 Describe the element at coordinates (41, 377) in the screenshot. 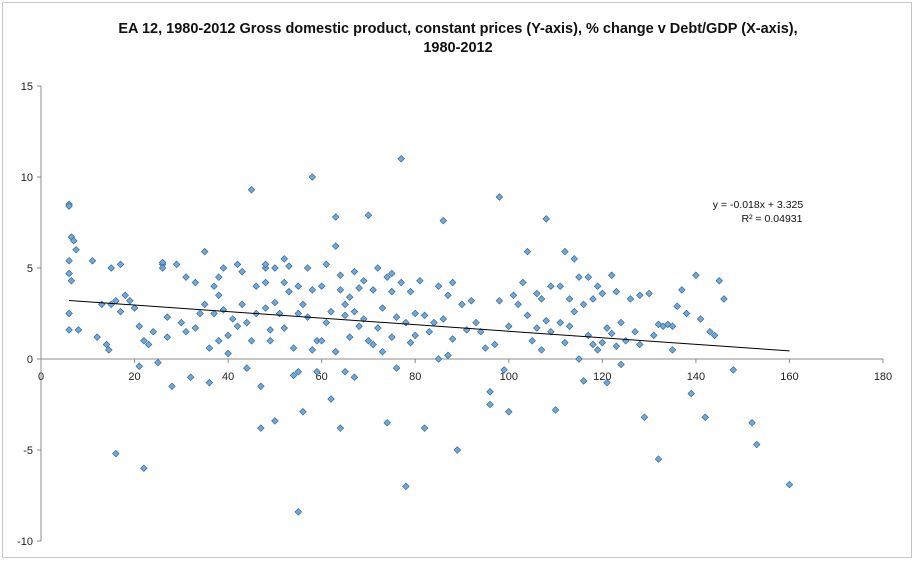

I see `x-tick-label: 0` at that location.